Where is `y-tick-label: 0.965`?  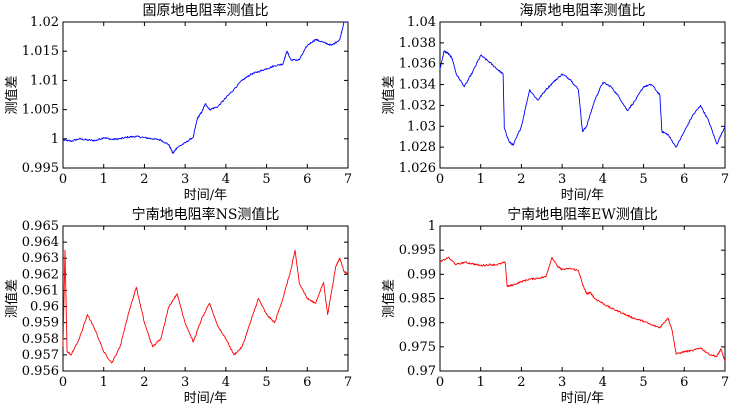
y-tick-label: 0.965 is located at coordinates (40, 226).